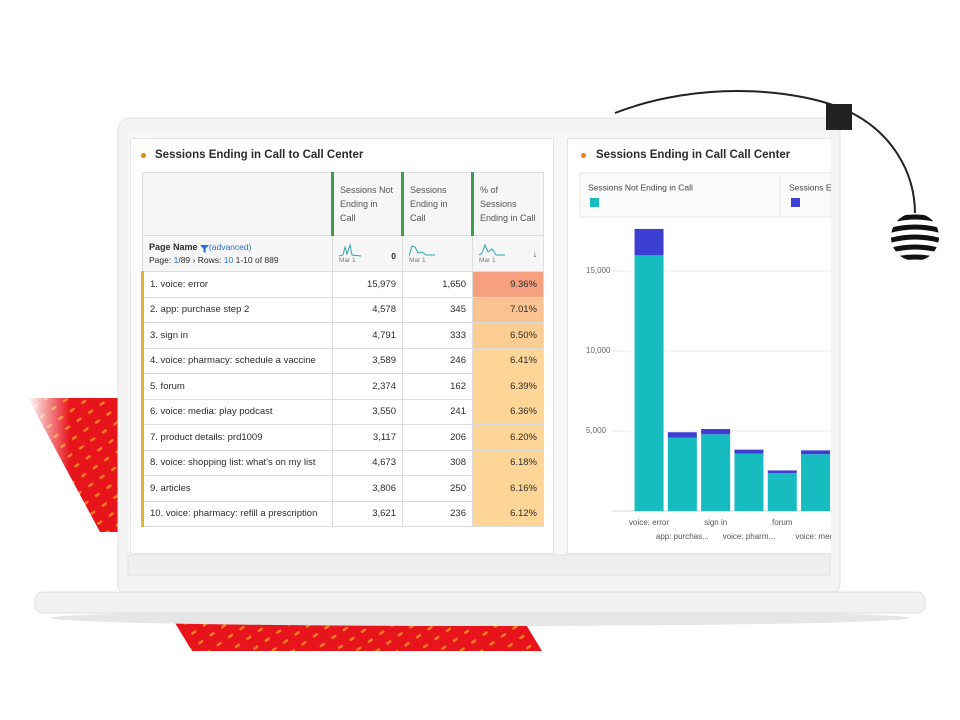  I want to click on rows-number: 10, so click(228, 259).